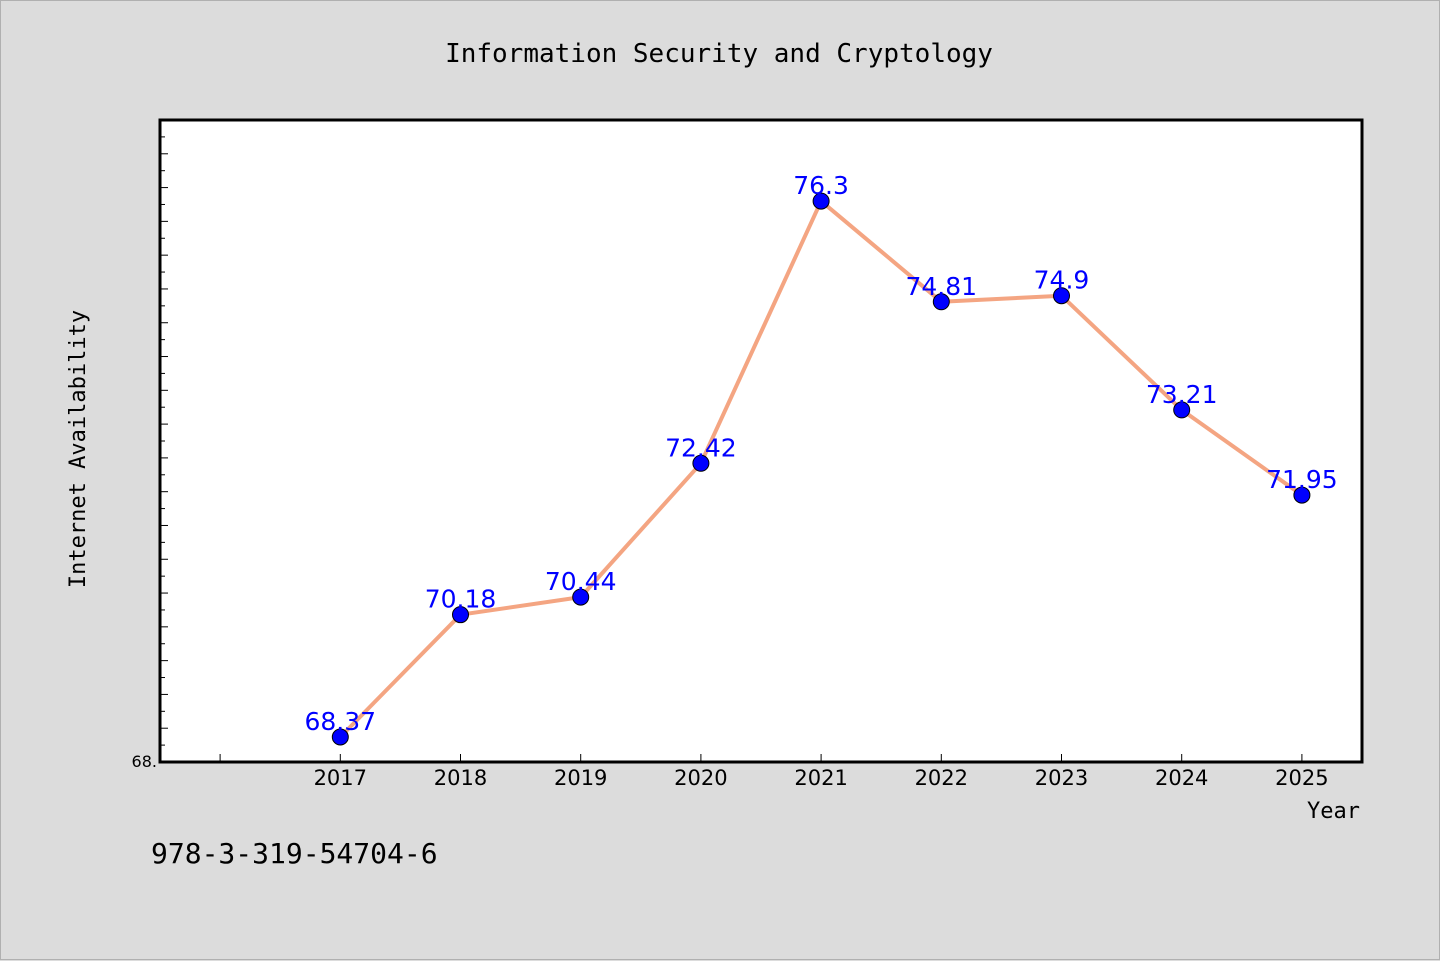 Image resolution: width=1440 pixels, height=961 pixels. What do you see at coordinates (78, 449) in the screenshot?
I see `y-axis-label: Internet Availability` at bounding box center [78, 449].